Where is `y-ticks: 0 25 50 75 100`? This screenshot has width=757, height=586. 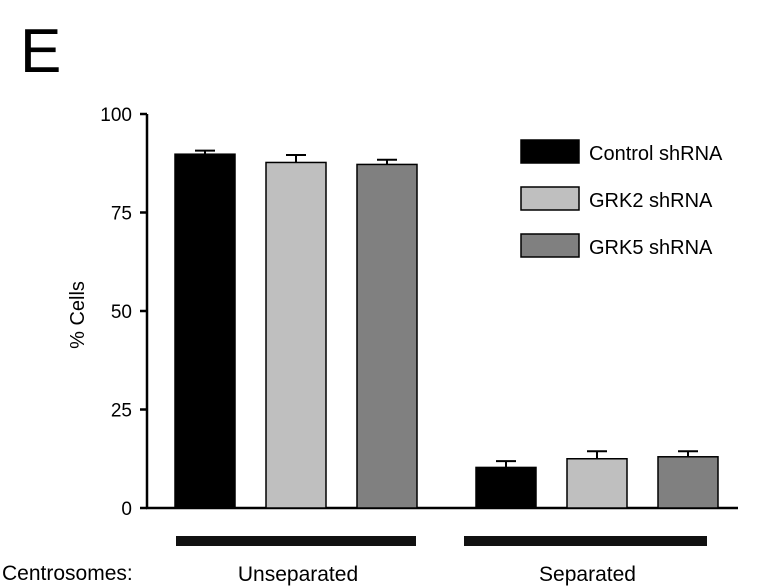 y-ticks: 0 25 50 75 100 is located at coordinates (123, 312).